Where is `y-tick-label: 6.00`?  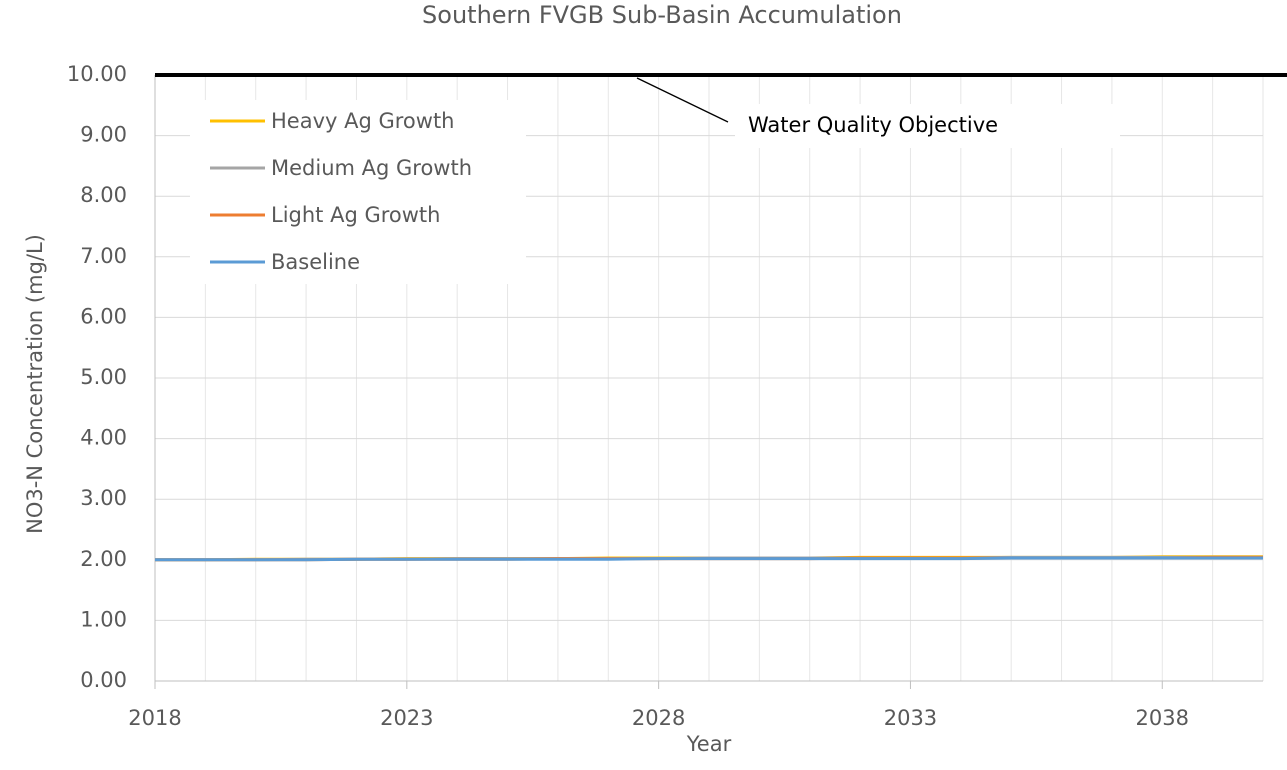
y-tick-label: 6.00 is located at coordinates (103, 316).